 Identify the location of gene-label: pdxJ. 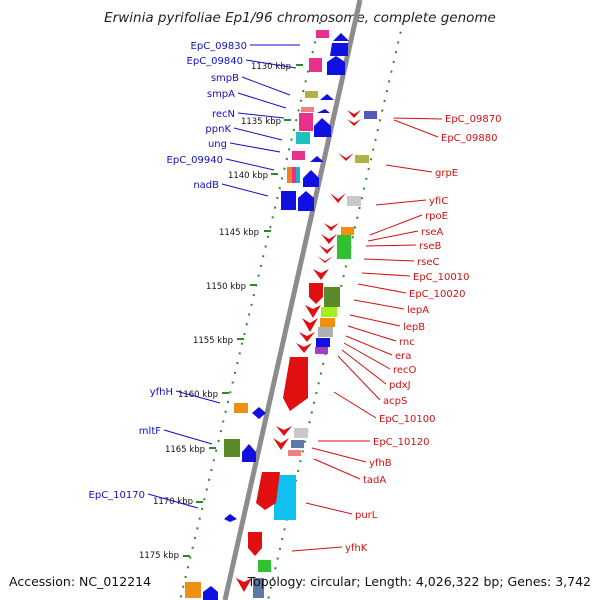
(400, 385).